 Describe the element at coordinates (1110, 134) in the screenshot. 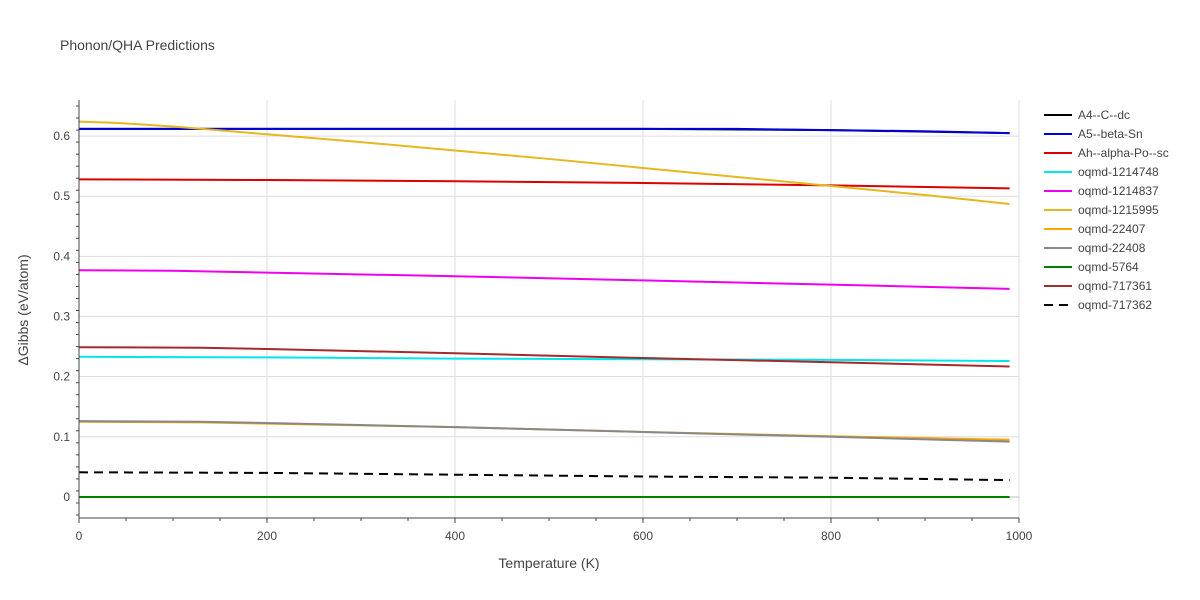

I see `legend-label: A5--beta-Sn` at that location.